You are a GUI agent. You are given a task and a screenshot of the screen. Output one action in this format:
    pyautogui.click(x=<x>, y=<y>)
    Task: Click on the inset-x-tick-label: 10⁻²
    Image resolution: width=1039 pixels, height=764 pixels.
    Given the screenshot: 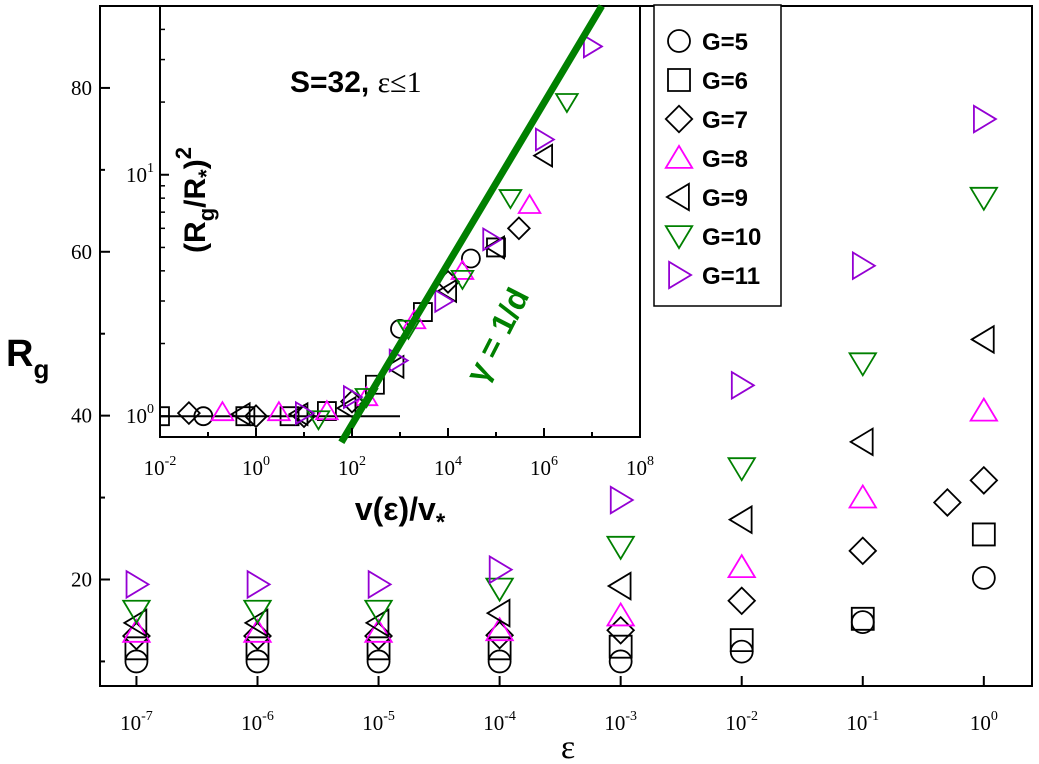 What is the action you would take?
    pyautogui.click(x=160, y=467)
    